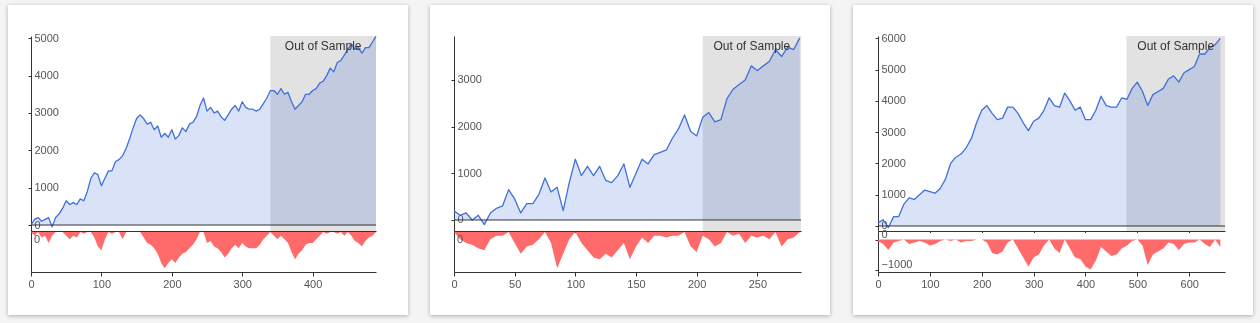 This screenshot has width=1260, height=323. Describe the element at coordinates (1138, 283) in the screenshot. I see `x-tick-label: 500` at that location.